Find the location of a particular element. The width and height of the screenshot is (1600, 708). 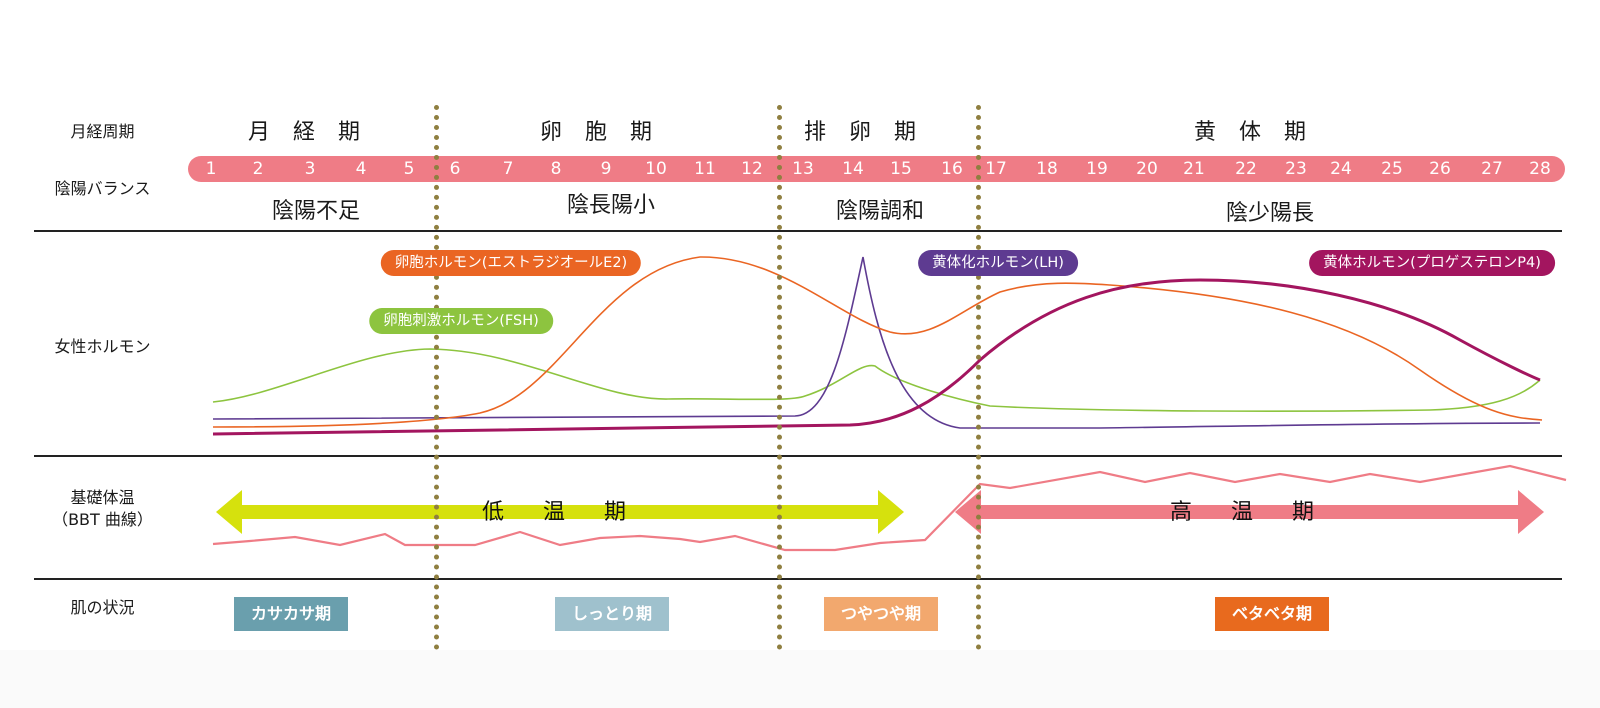

high-temp-label: 高 温 期 is located at coordinates (1250, 512).